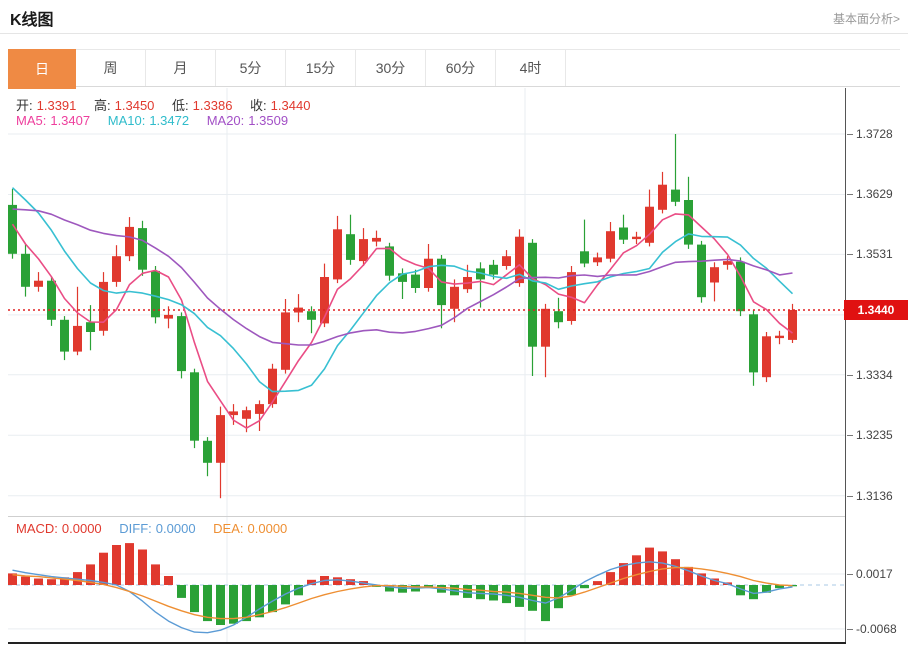  Describe the element at coordinates (24, 105) in the screenshot. I see `open-label: 开:` at that location.